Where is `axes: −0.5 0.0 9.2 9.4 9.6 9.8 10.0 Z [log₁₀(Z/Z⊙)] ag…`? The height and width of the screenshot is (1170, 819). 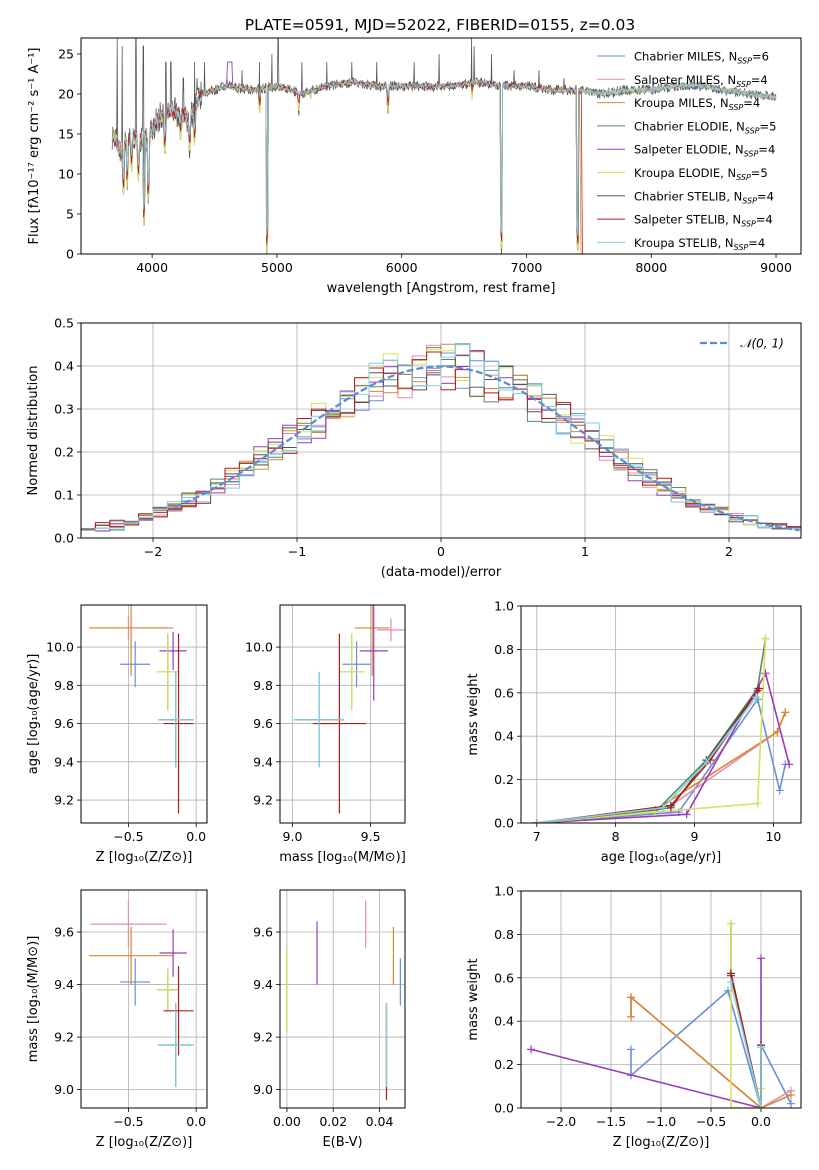 axes: −0.5 0.0 9.2 9.4 9.6 9.8 10.0 Z [log₁₀(Z/Z⊙)] ag… is located at coordinates (117, 734).